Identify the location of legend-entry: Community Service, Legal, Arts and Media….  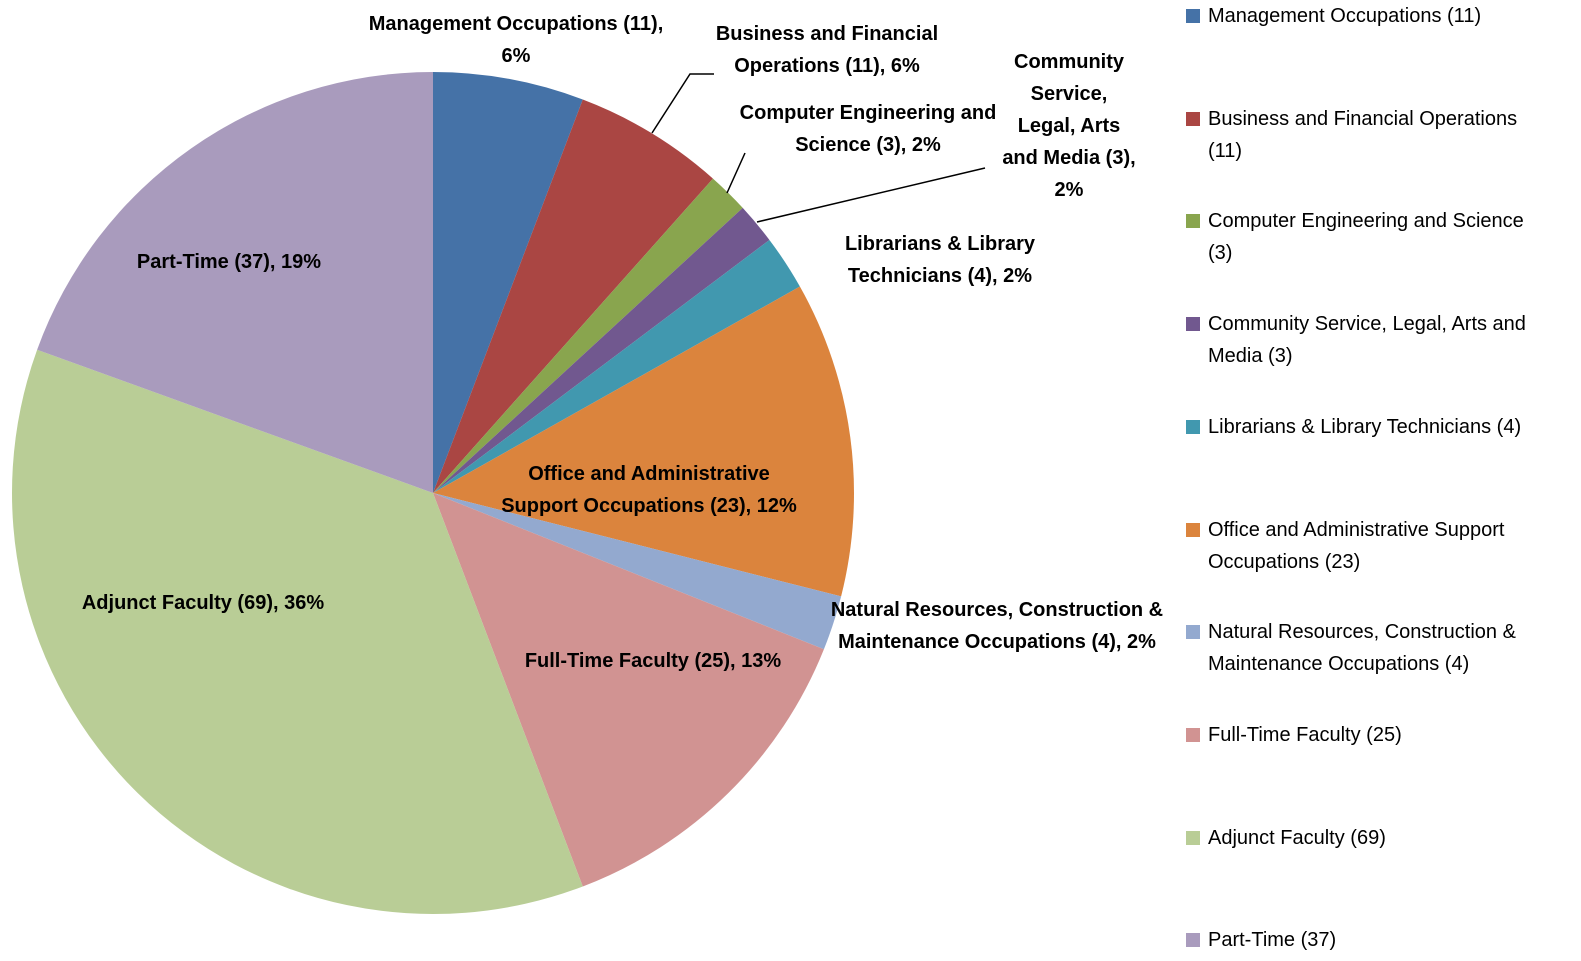
(1383, 340).